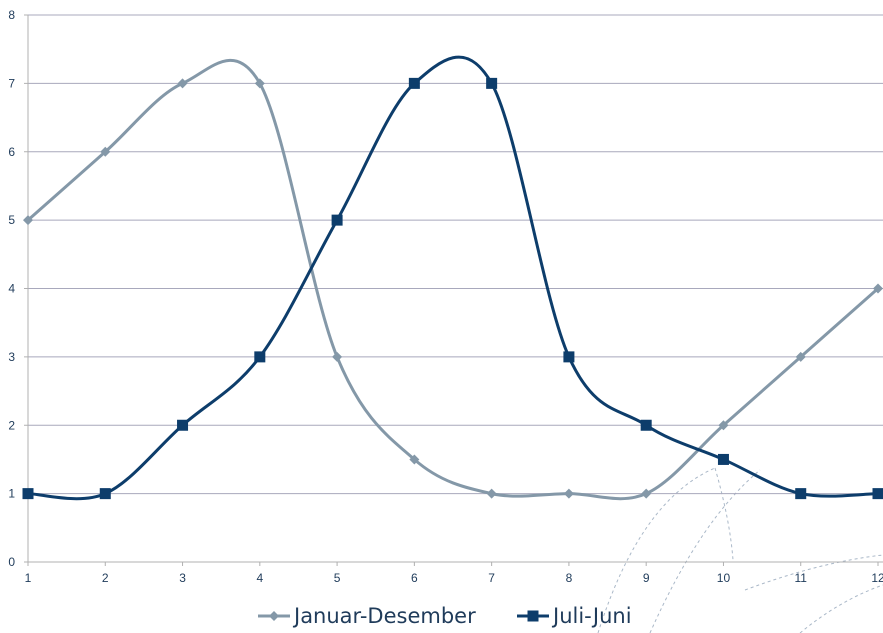  I want to click on x-tick-label: 7, so click(491, 578).